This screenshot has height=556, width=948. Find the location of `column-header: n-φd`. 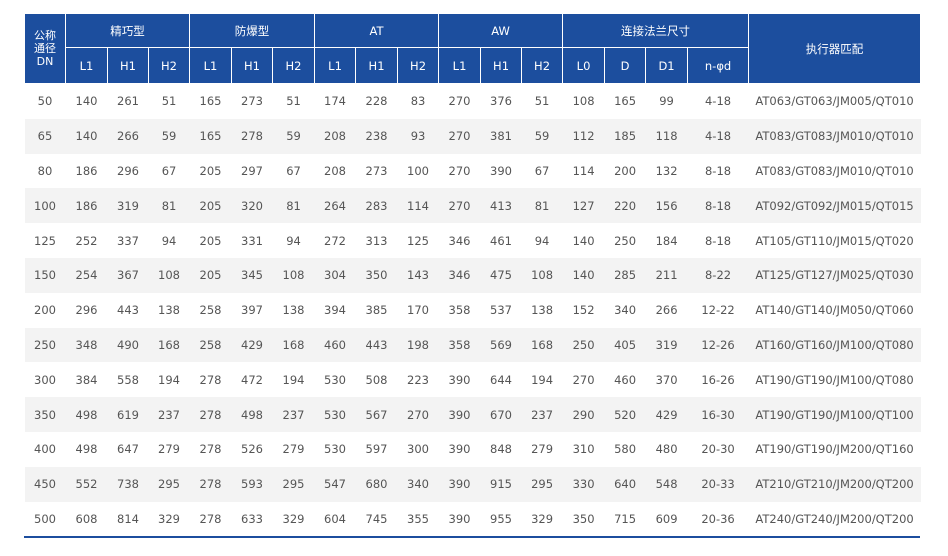

column-header: n-φd is located at coordinates (718, 65).